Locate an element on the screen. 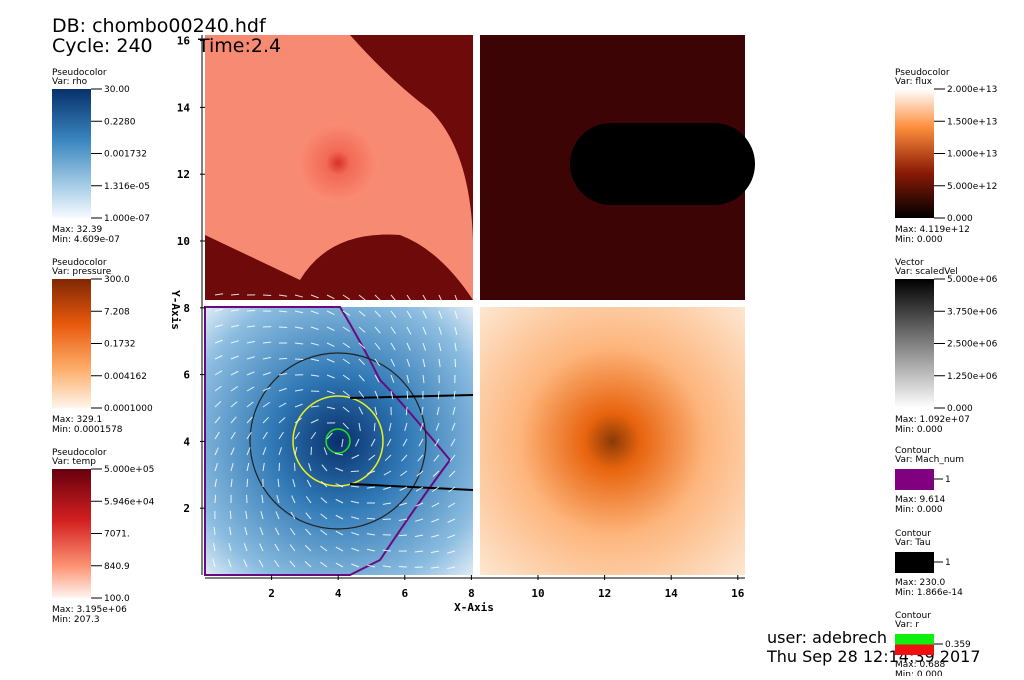 The height and width of the screenshot is (680, 1024). y-tick-label: 10 is located at coordinates (183, 241).